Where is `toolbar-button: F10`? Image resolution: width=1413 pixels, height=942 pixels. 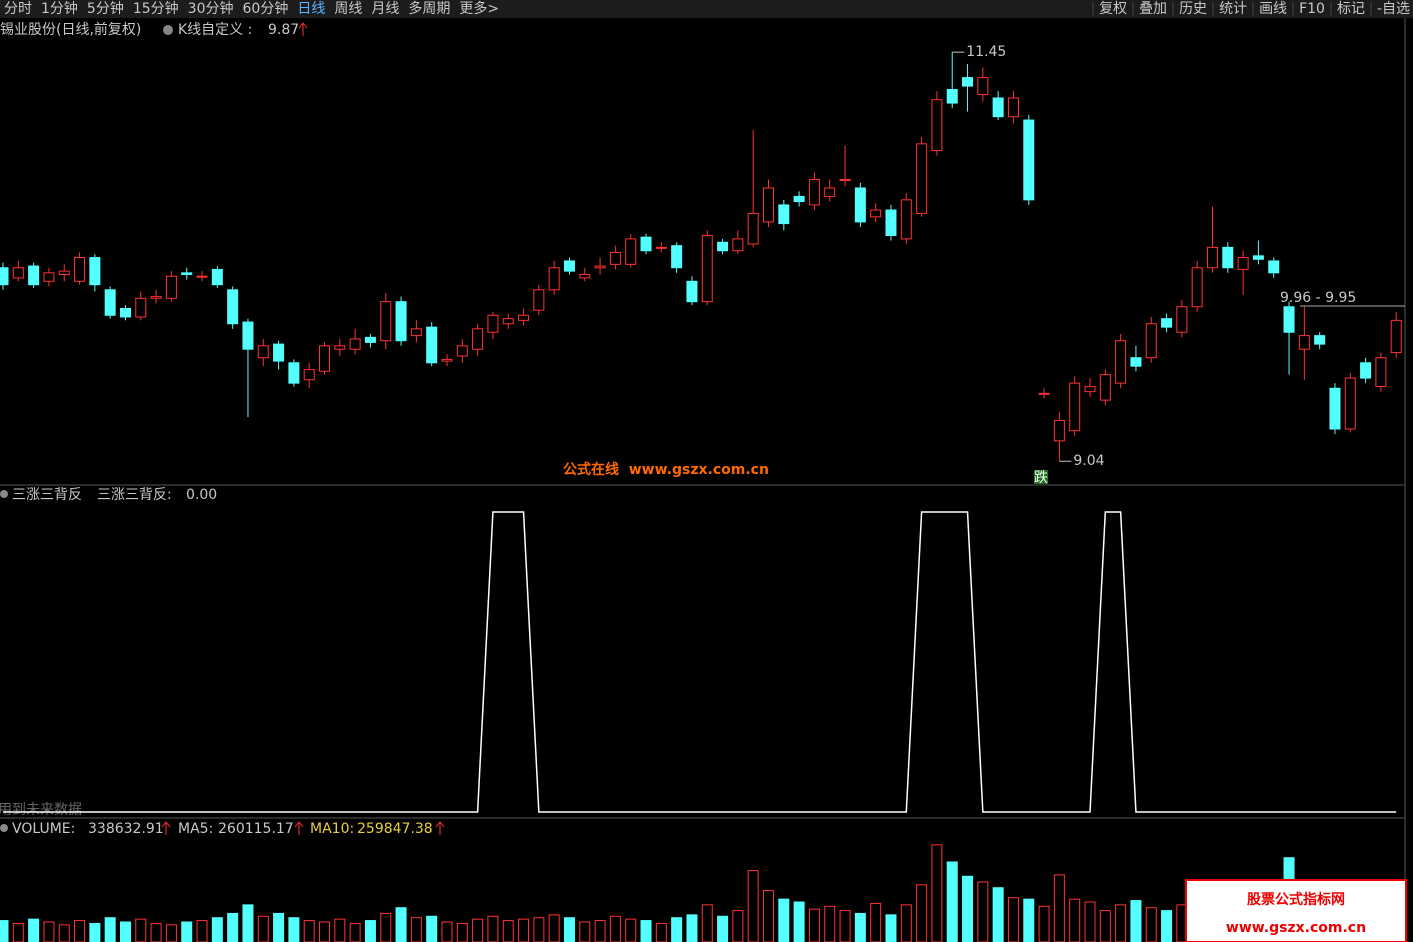
toolbar-button: F10 is located at coordinates (1312, 9).